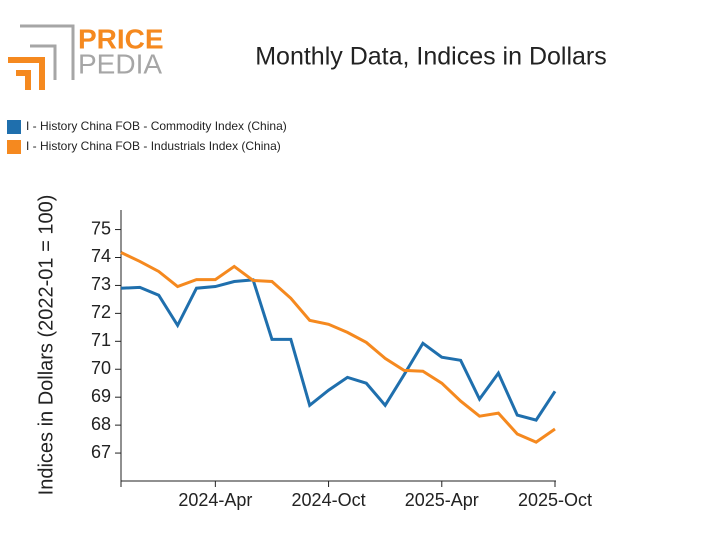 Image resolution: width=712 pixels, height=555 pixels. I want to click on y-tick-label: 71, so click(101, 340).